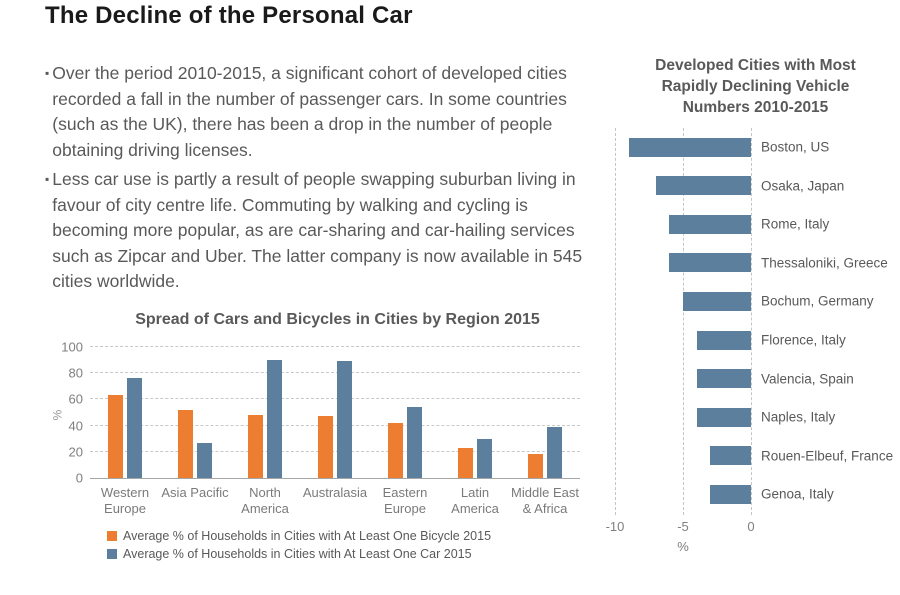  I want to click on x-label-6: Middle East & Africa, so click(545, 500).